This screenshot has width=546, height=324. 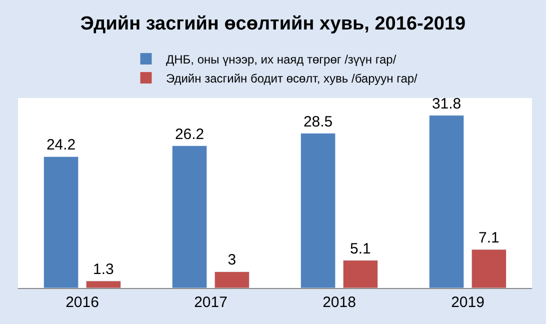 I want to click on x-tick-label: 2019, so click(x=467, y=302).